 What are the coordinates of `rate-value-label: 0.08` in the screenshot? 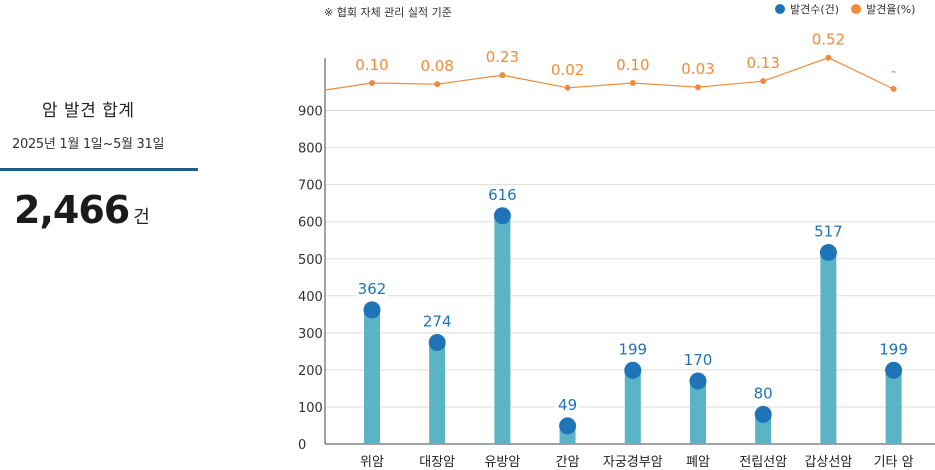 It's located at (436, 66).